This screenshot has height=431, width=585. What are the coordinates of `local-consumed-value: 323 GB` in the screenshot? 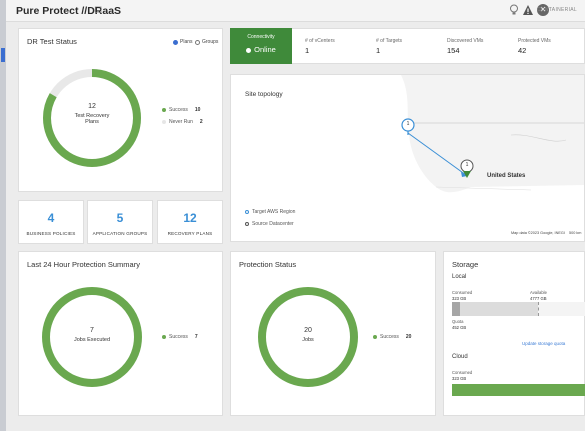 It's located at (459, 298).